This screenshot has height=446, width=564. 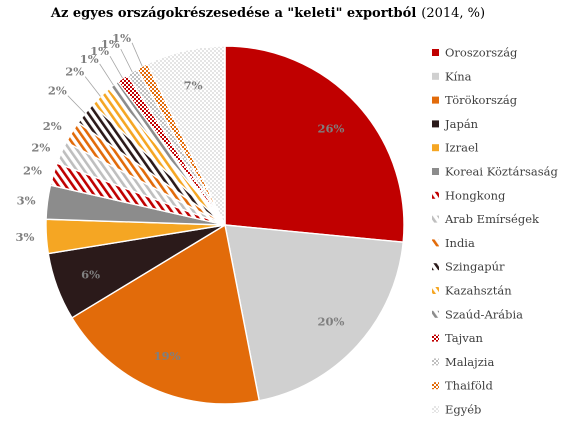 I want to click on data-label-egyeb: 7%, so click(x=193, y=85).